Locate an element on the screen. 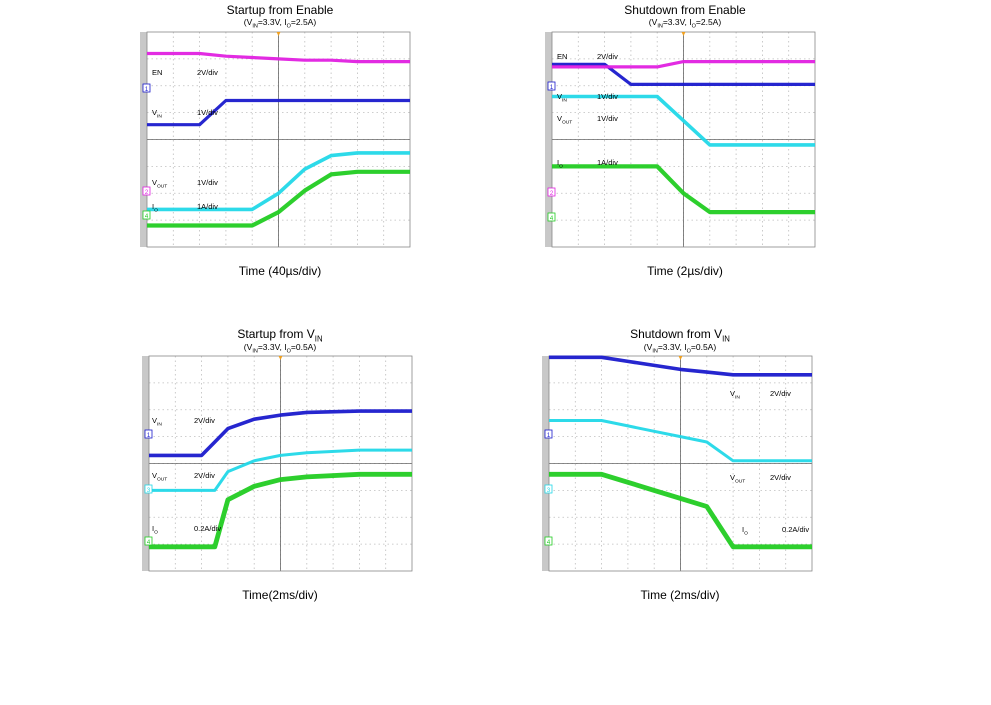 Image resolution: width=991 pixels, height=705 pixels. channel-marker-icon: 3 is located at coordinates (148, 489).